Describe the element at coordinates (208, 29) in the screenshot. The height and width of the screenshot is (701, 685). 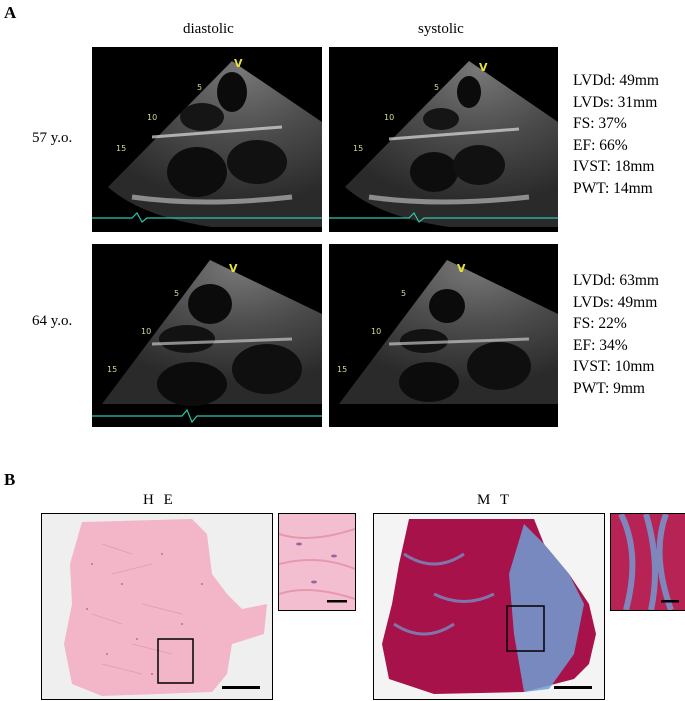
I see `diastolic-header: diastolic` at that location.